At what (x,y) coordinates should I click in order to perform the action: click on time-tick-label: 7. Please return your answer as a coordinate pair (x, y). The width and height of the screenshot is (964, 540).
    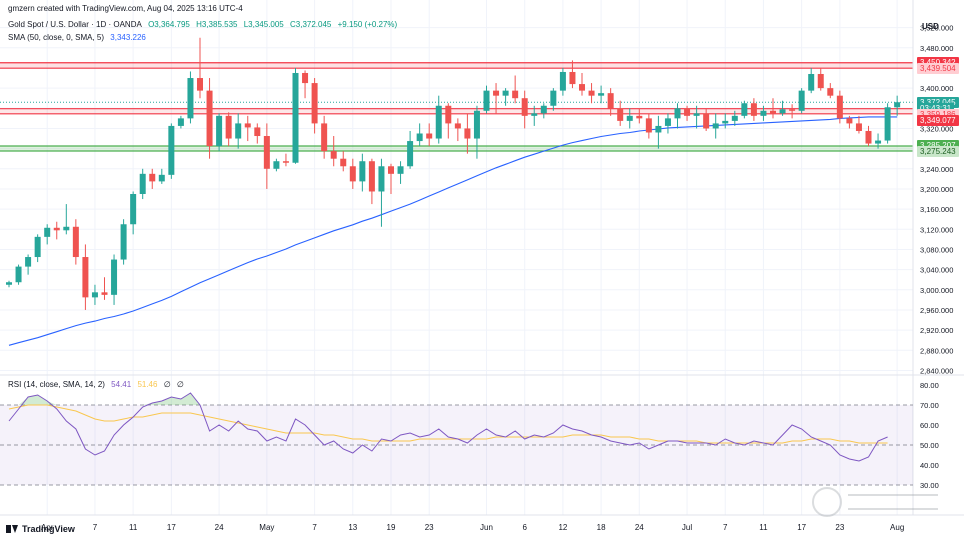
    Looking at the image, I should click on (314, 527).